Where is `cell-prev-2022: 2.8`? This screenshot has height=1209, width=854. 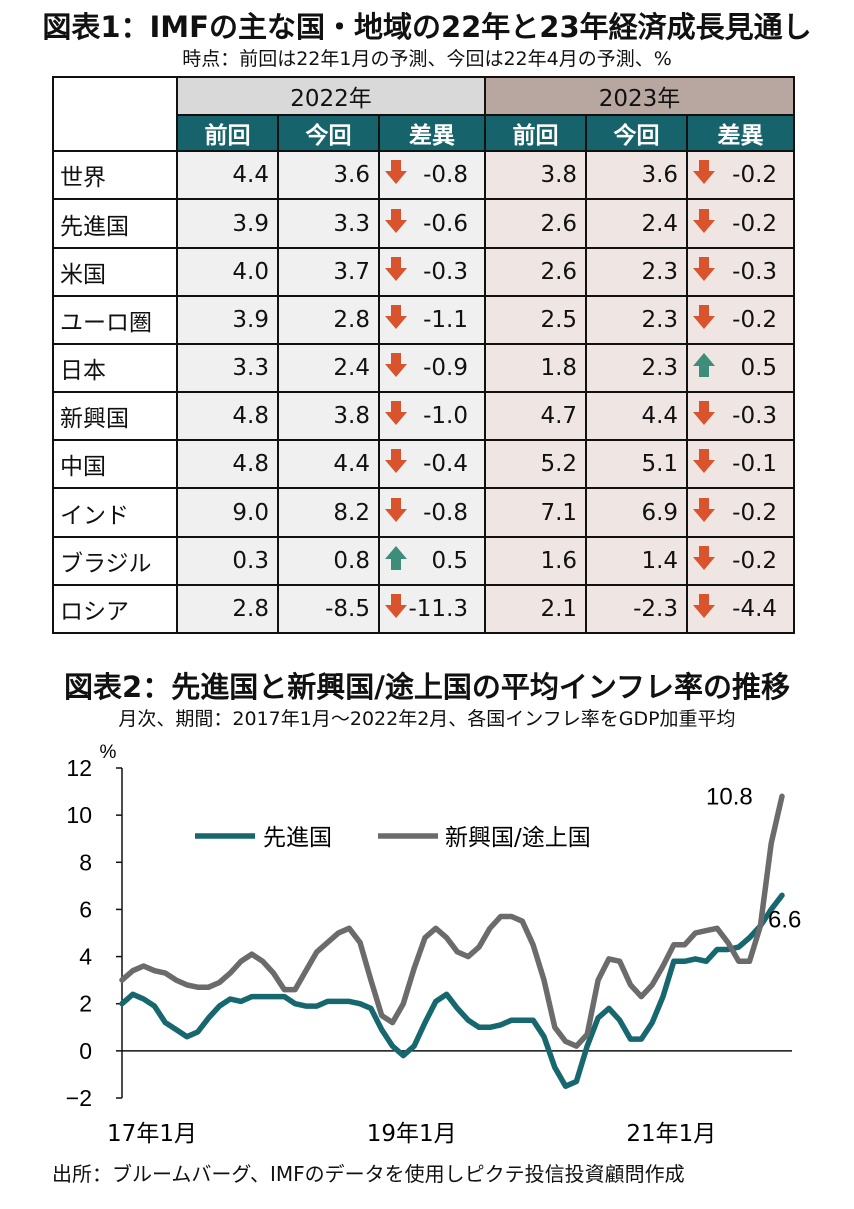
cell-prev-2022: 2.8 is located at coordinates (227, 609).